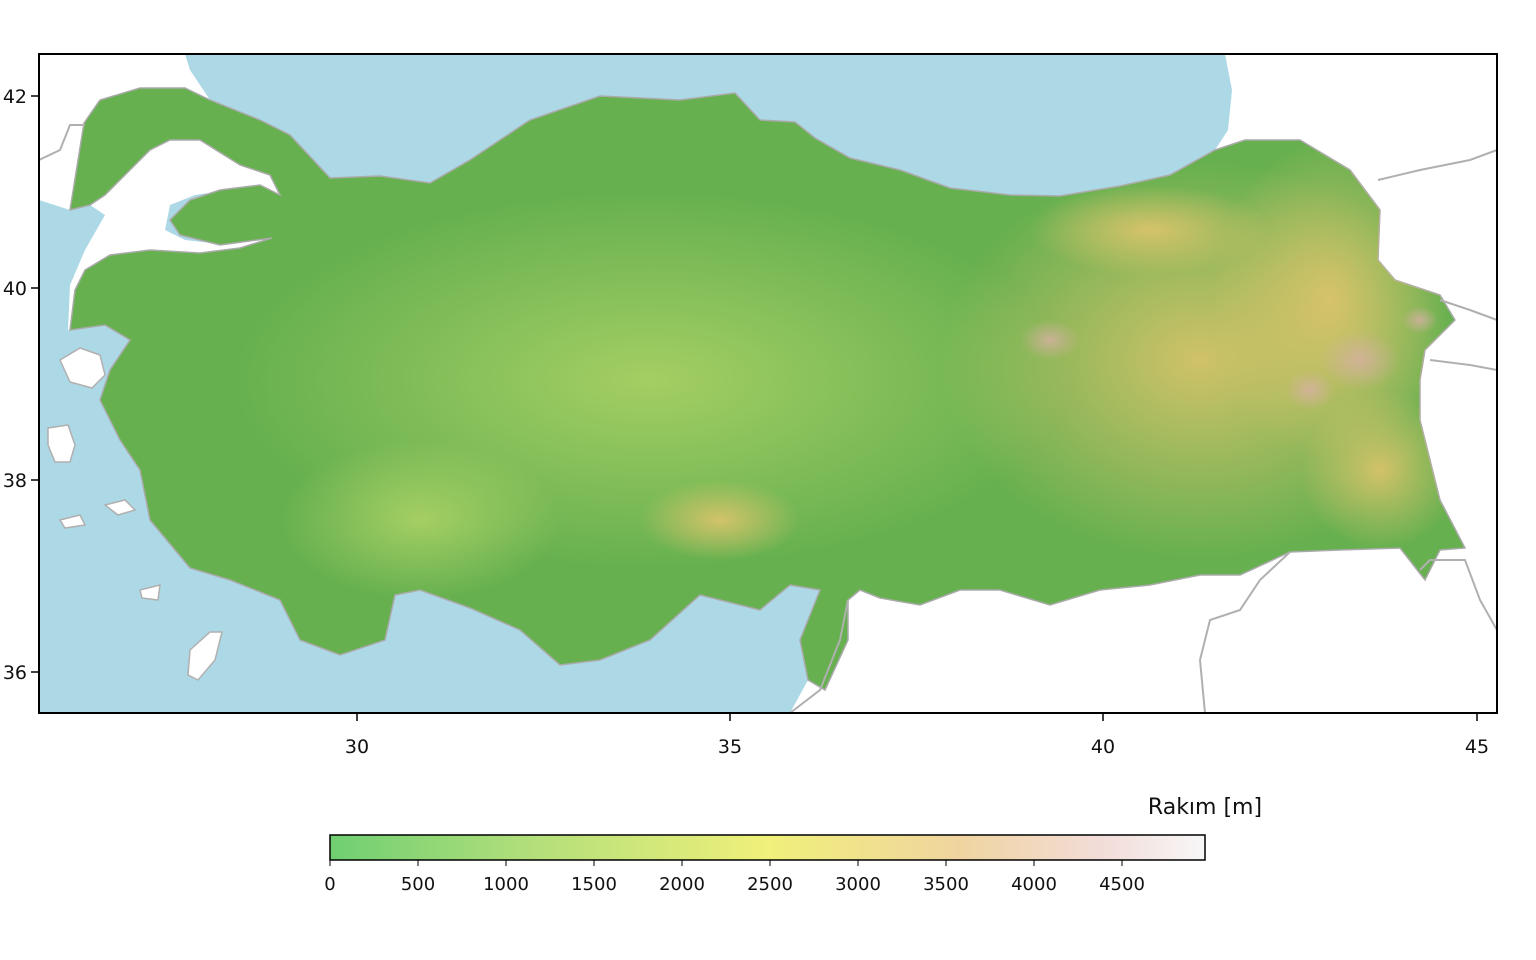 The image size is (1536, 960). Describe the element at coordinates (418, 884) in the screenshot. I see `colorbar-tick-label: 500` at that location.